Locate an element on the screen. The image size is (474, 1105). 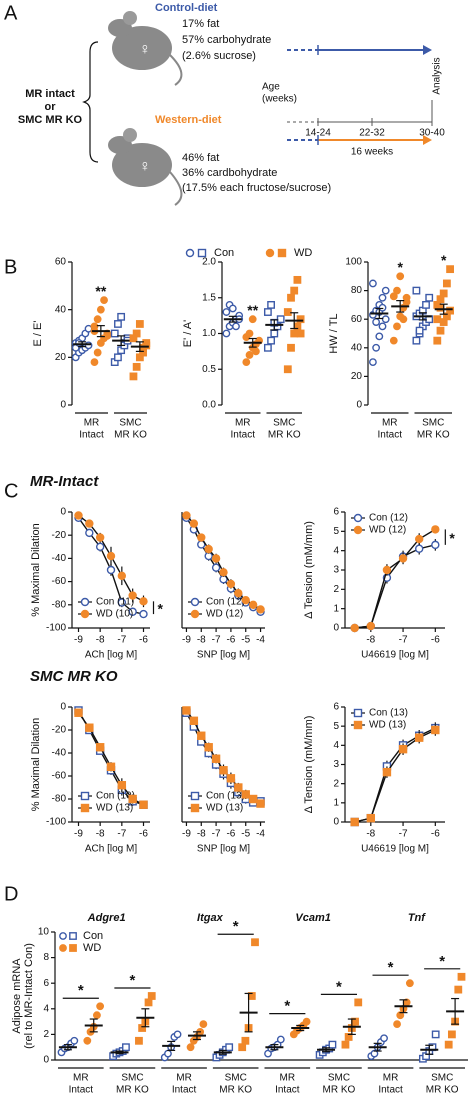
y-tick-label: 60 is located at coordinates (357, 319).